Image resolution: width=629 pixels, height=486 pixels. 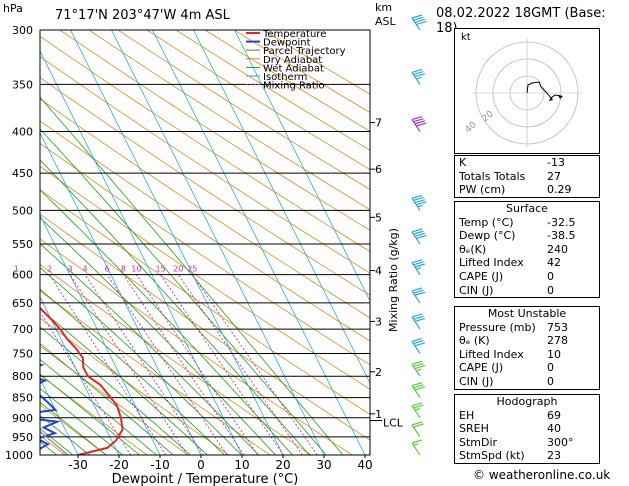 What do you see at coordinates (378, 271) in the screenshot?
I see `height-tick-label: 4` at bounding box center [378, 271].